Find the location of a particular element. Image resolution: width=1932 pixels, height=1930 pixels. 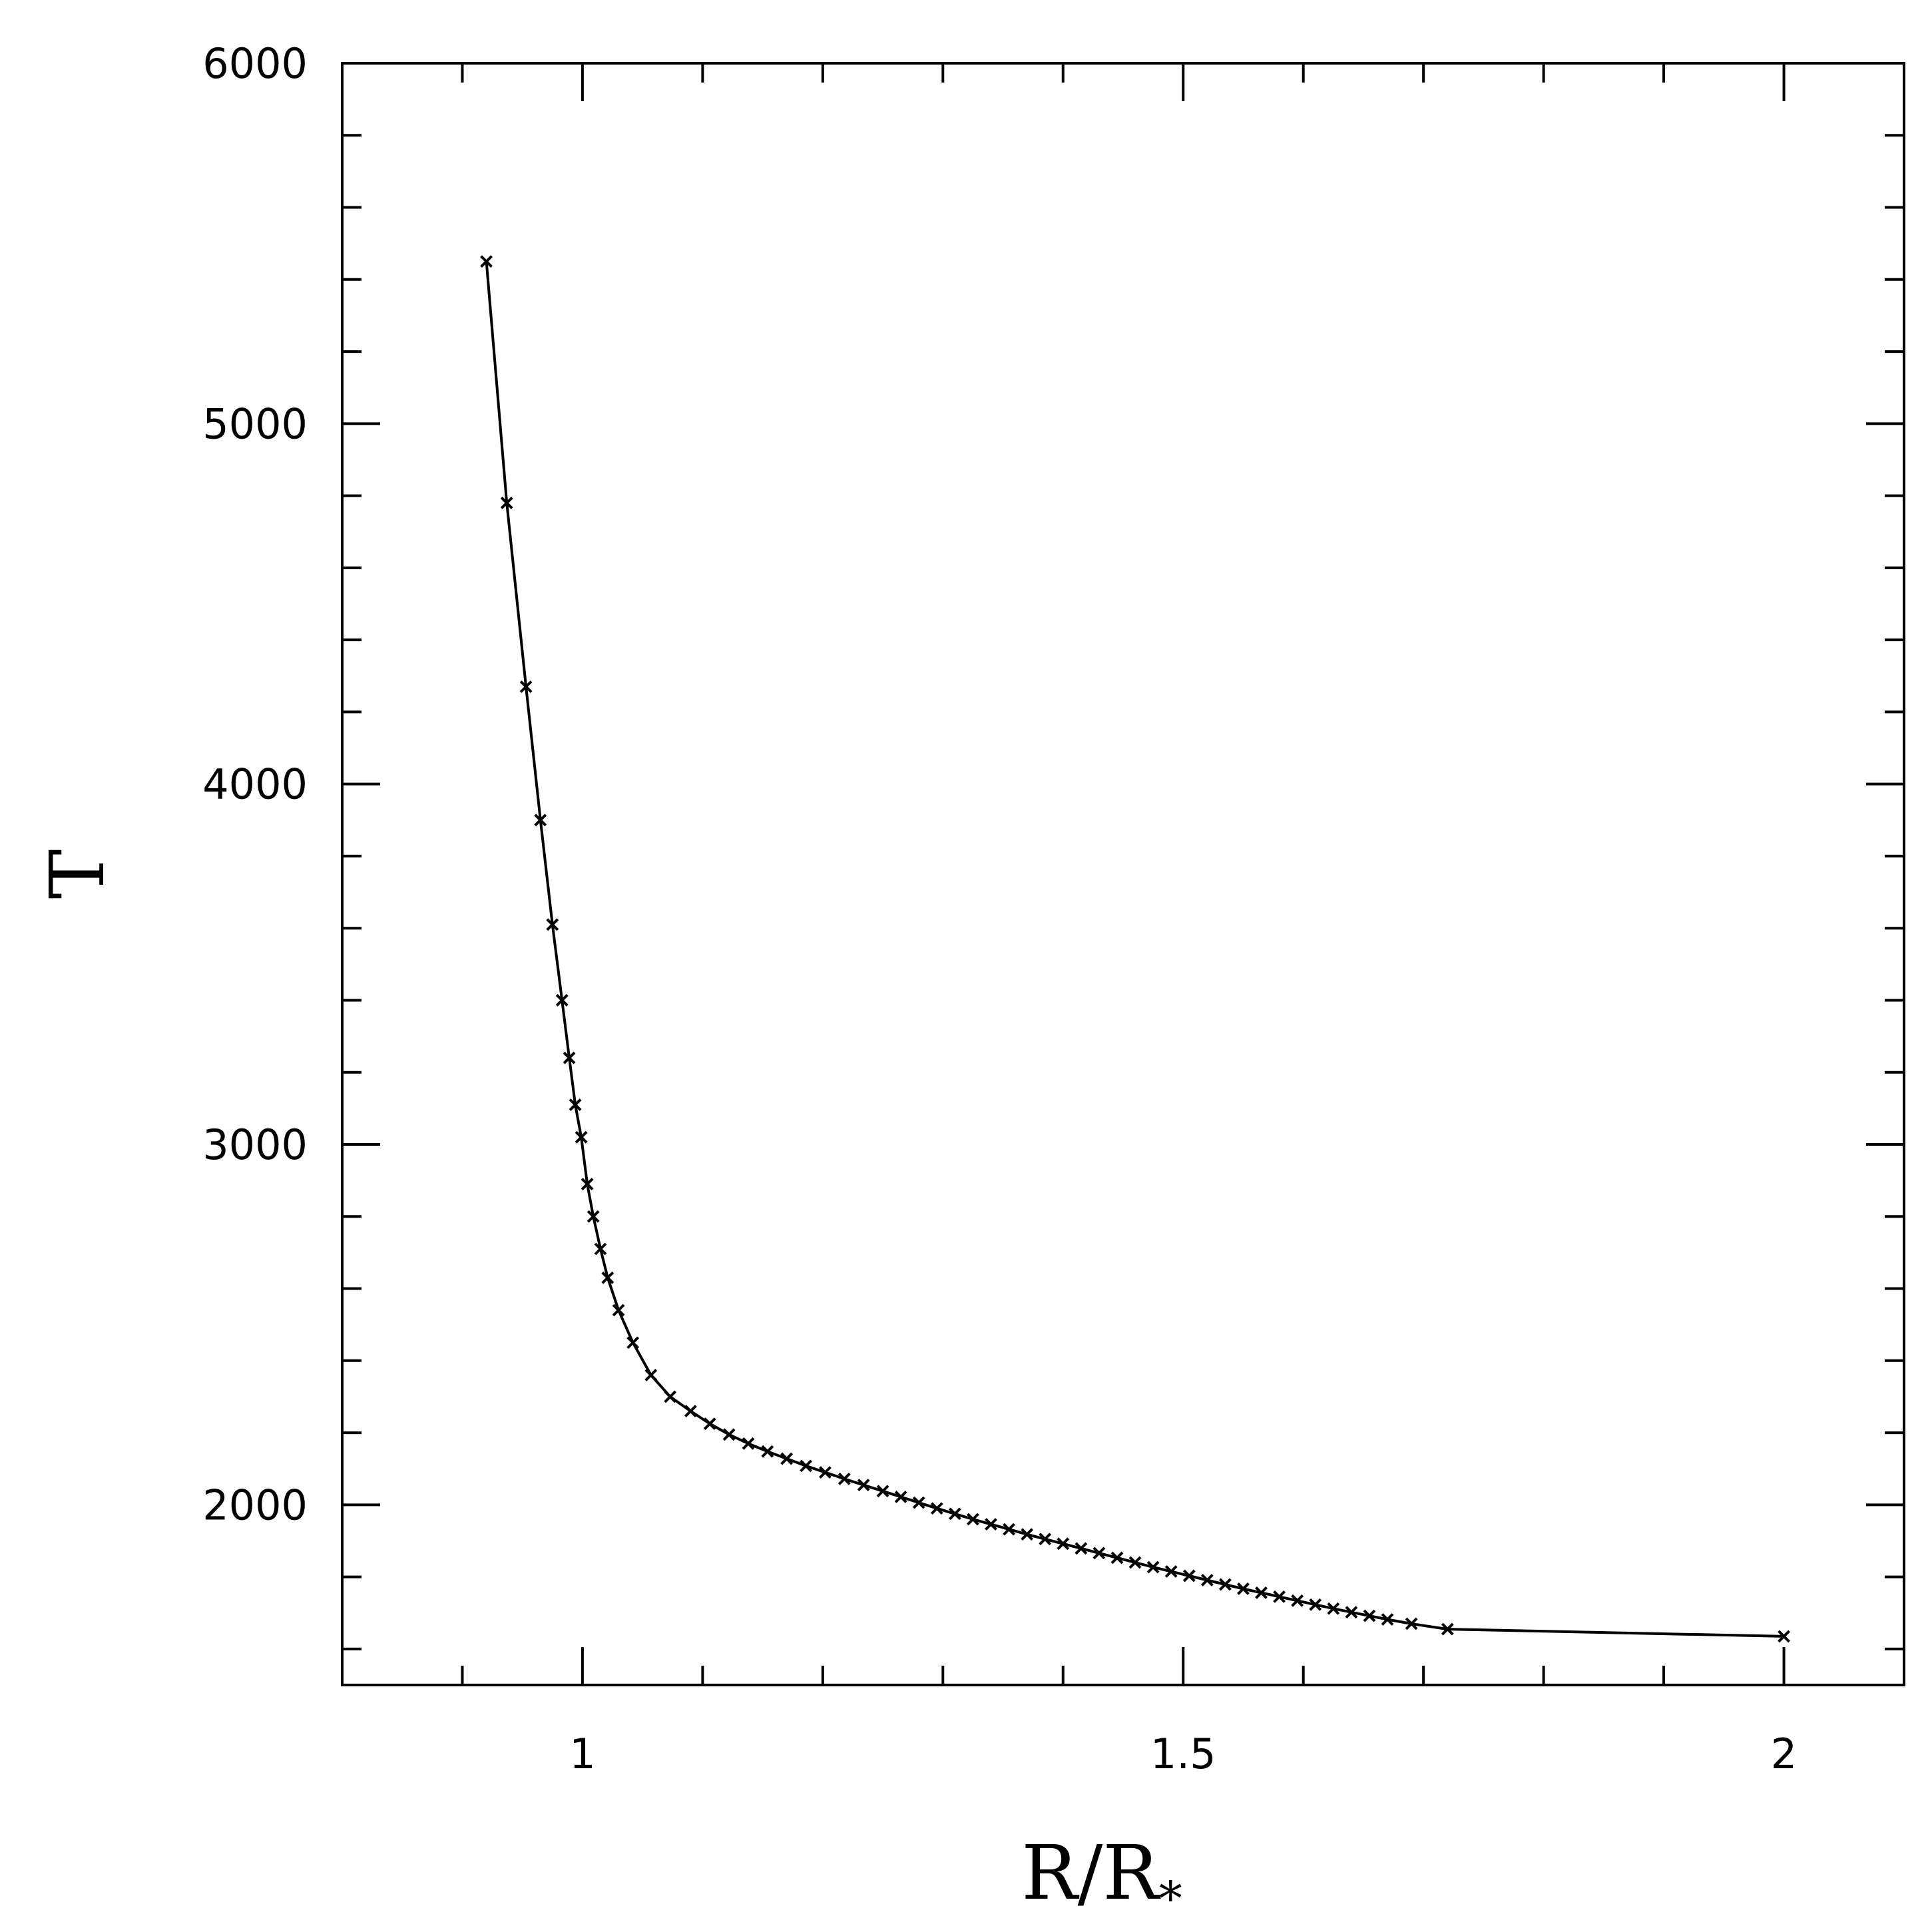

x-axis-title: R/R* is located at coordinates (1101, 1878).